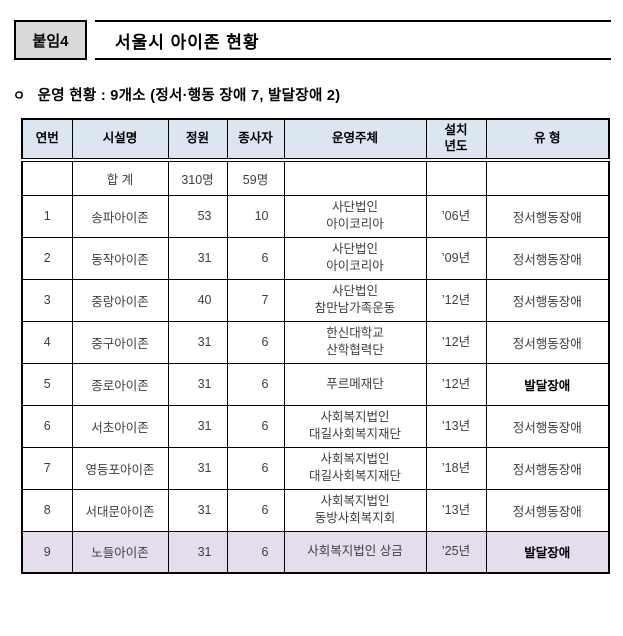  Describe the element at coordinates (47, 384) in the screenshot. I see `cell-no: 5` at that location.